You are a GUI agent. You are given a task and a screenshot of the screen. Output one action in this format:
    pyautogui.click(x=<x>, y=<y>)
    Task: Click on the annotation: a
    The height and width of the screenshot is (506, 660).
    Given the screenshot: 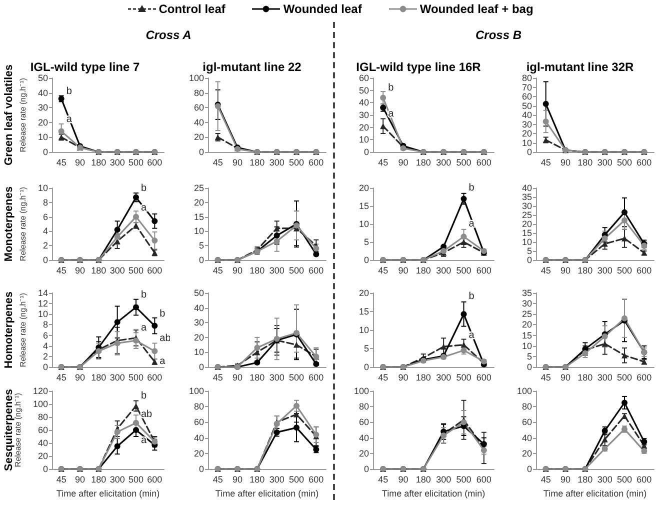 What is the action you would take?
    pyautogui.click(x=144, y=440)
    